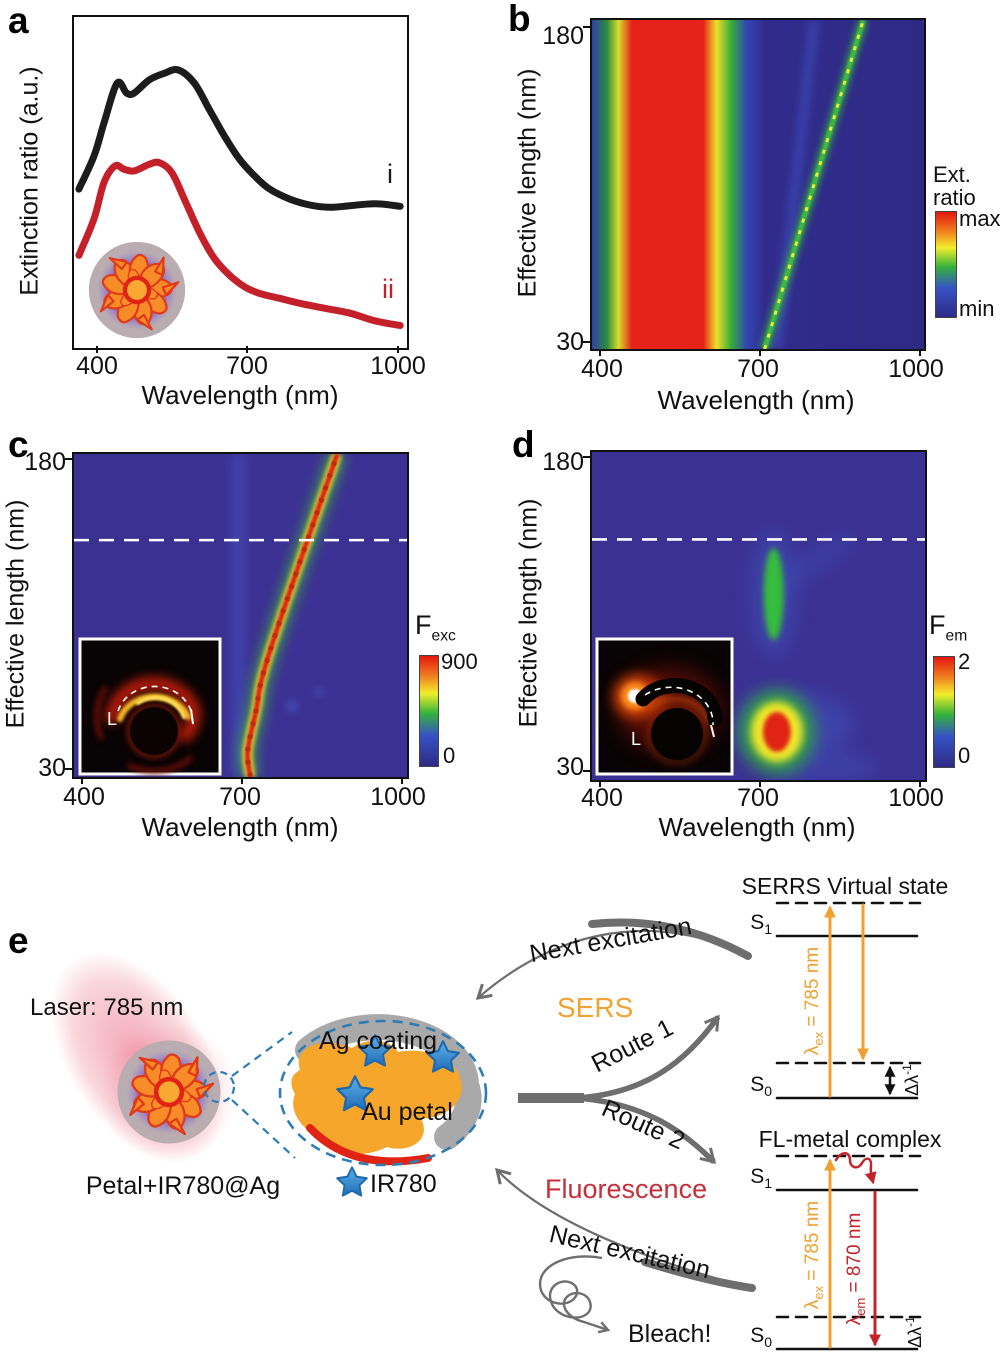  I want to click on bleach-label: Bleach!, so click(669, 1334).